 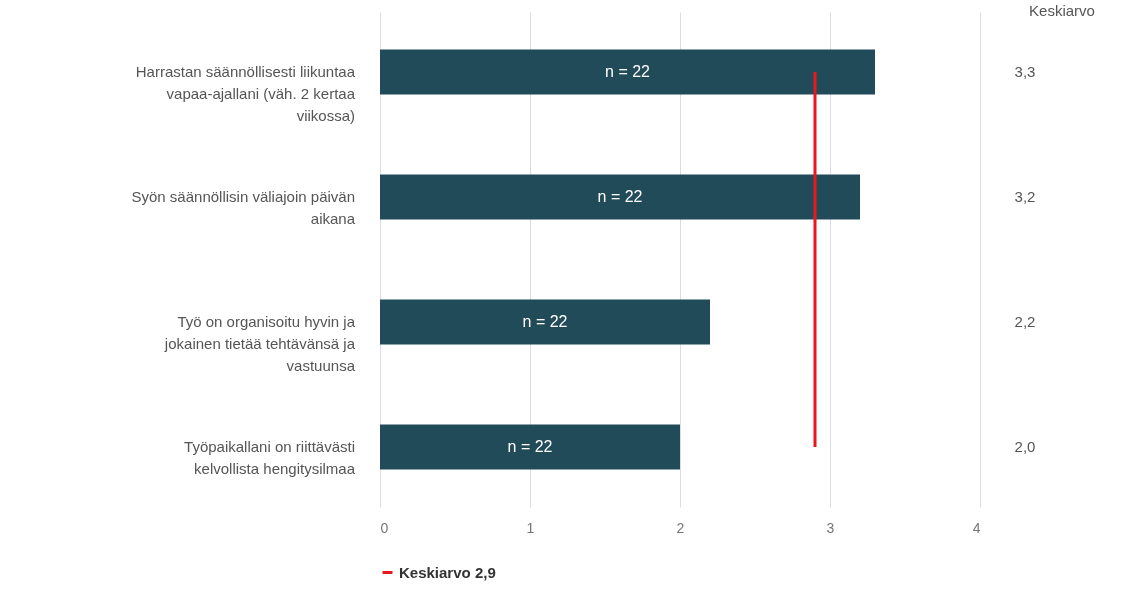 I want to click on text: Keskiarvo, so click(x=1062, y=10).